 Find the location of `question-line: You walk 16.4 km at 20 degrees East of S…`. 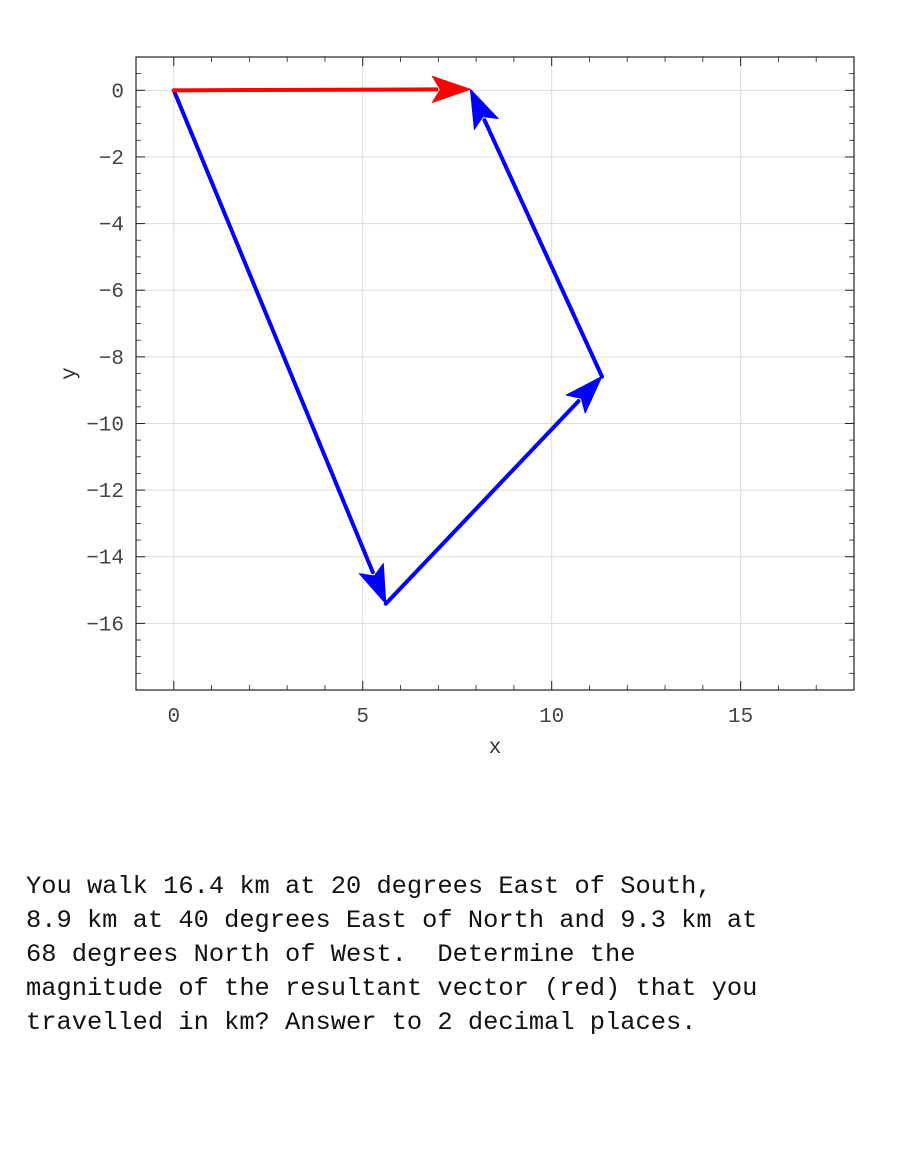

question-line: You walk 16.4 km at 20 degrees East of S… is located at coordinates (369, 886).